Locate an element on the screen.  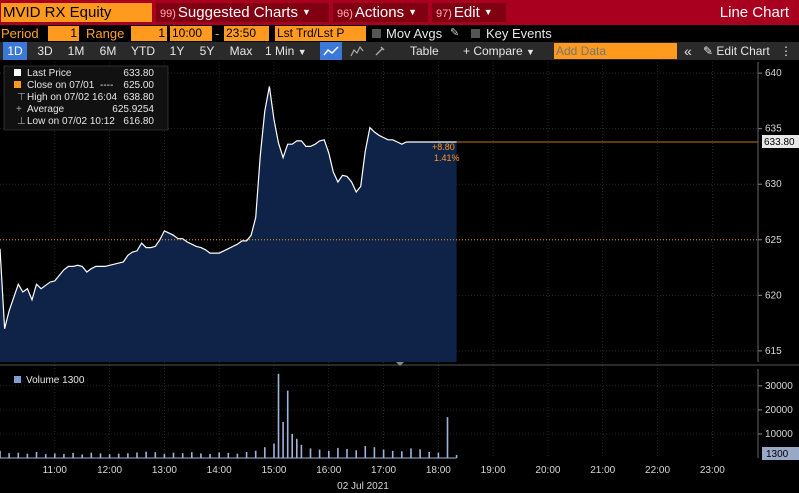
price-tick-label: 620 is located at coordinates (773, 295).